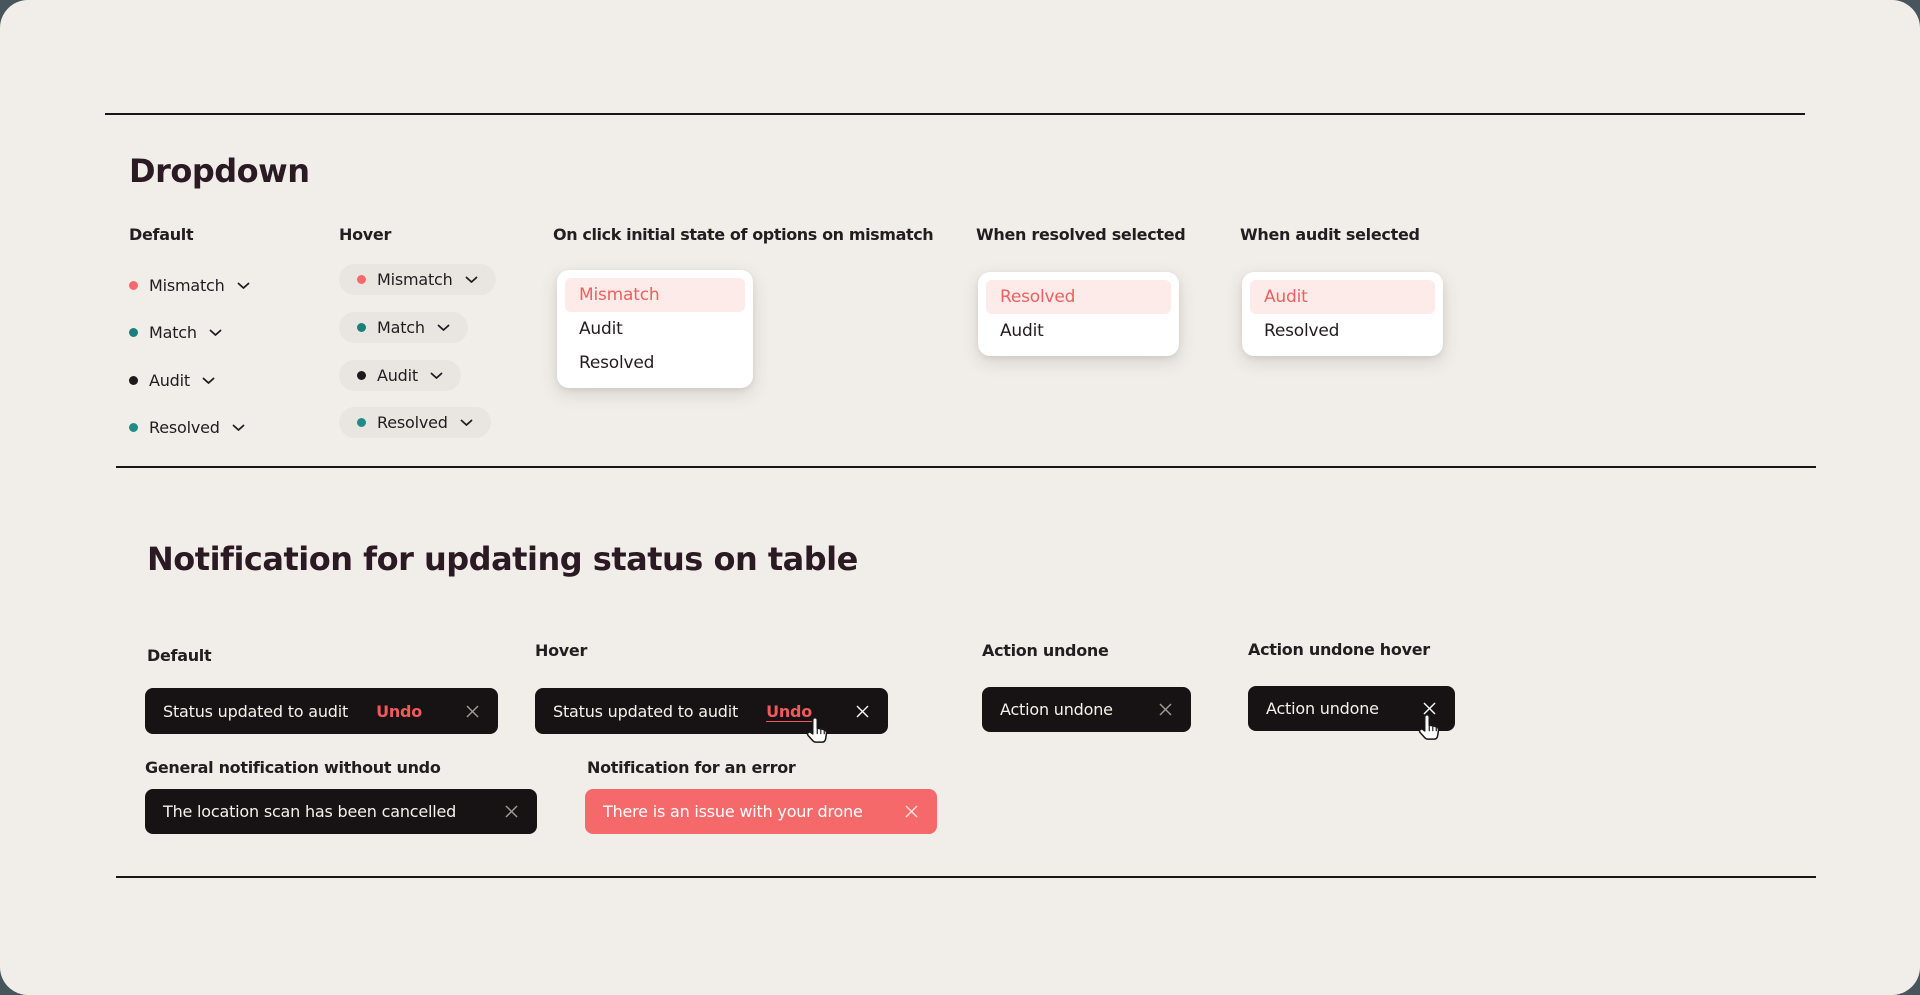  I want to click on undo-button: Undo, so click(399, 711).